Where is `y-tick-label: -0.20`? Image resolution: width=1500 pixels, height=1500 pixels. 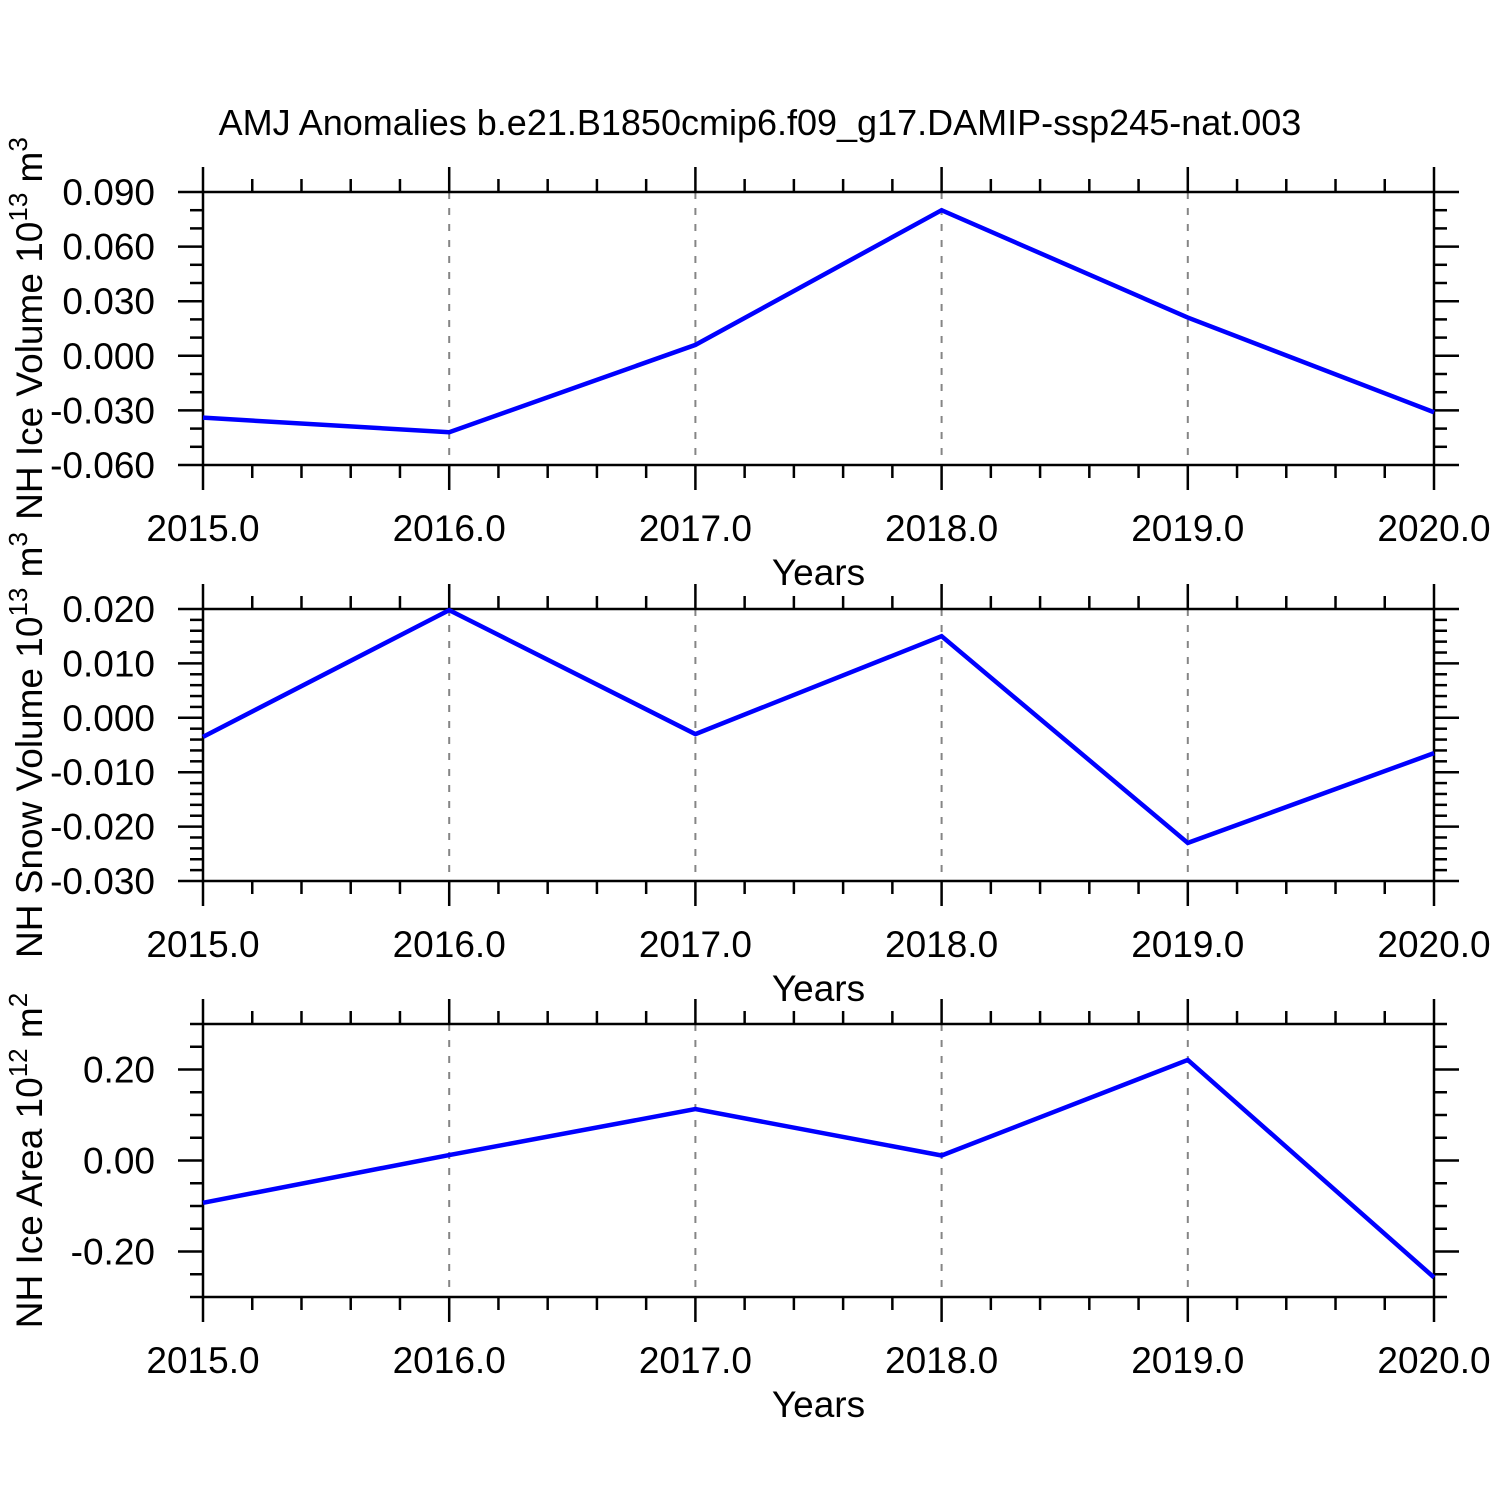
y-tick-label: -0.20 is located at coordinates (113, 1252).